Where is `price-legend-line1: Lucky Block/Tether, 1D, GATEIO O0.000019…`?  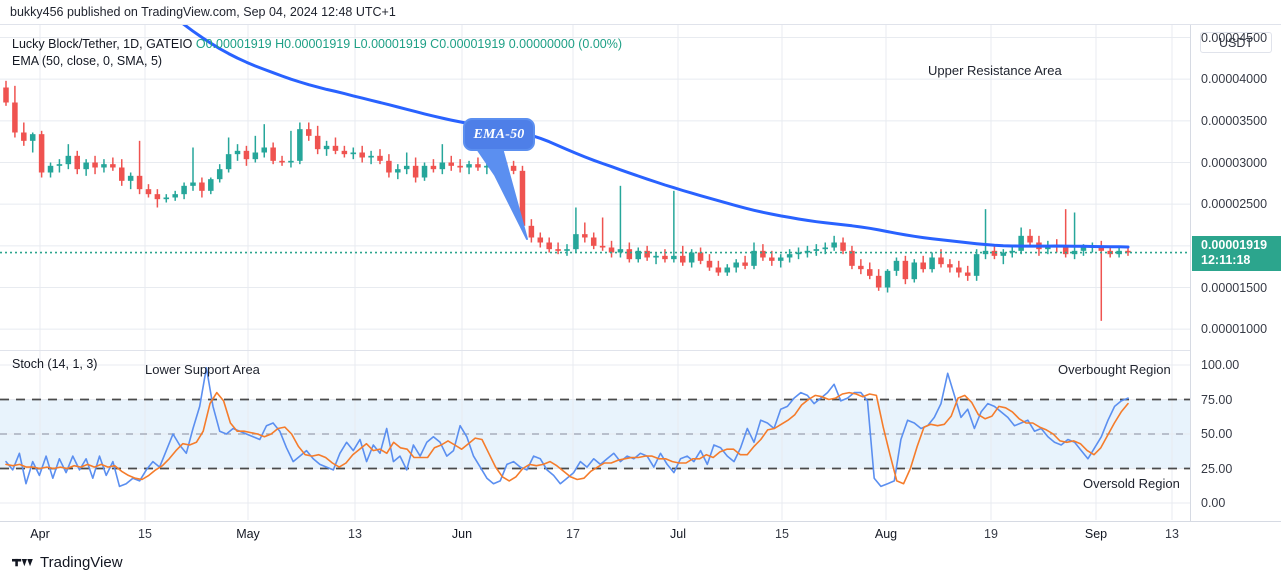
price-legend-line1: Lucky Block/Tether, 1D, GATEIO O0.000019… is located at coordinates (317, 44).